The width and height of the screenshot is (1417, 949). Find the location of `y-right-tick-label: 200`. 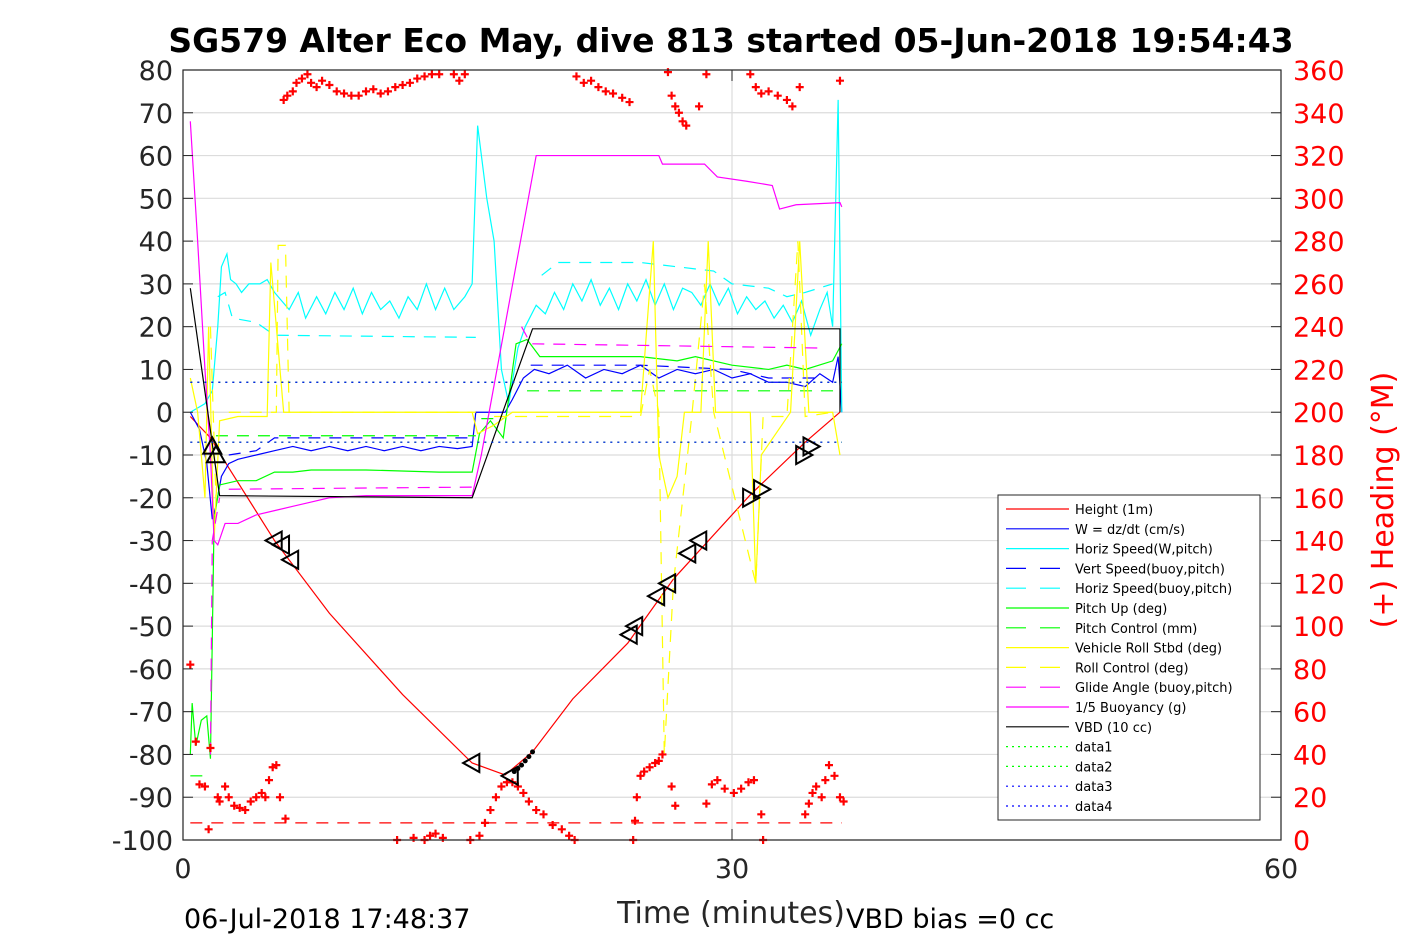

y-right-tick-label: 200 is located at coordinates (1319, 413).